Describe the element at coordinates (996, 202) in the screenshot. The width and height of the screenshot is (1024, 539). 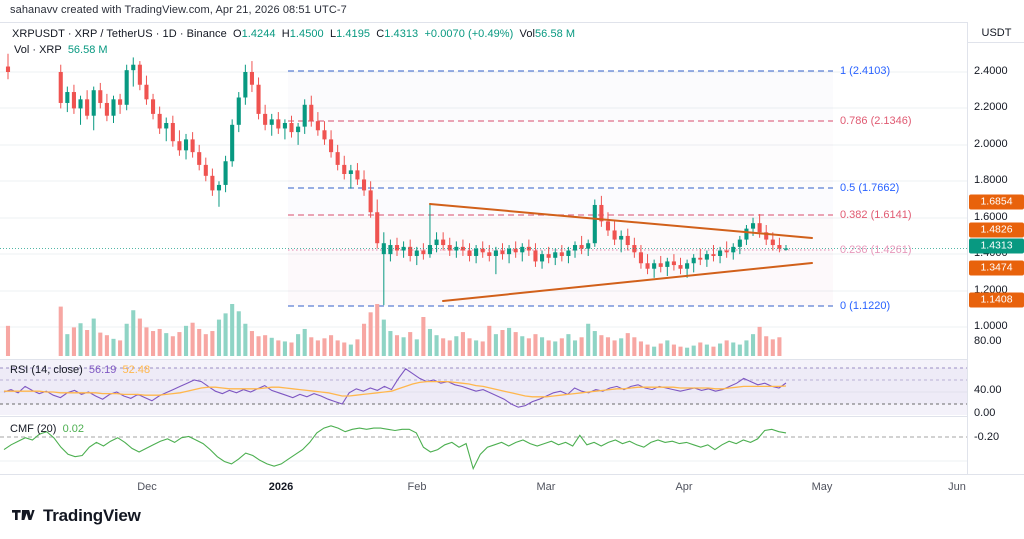
I see `price-axis-tag: 1.6854` at that location.